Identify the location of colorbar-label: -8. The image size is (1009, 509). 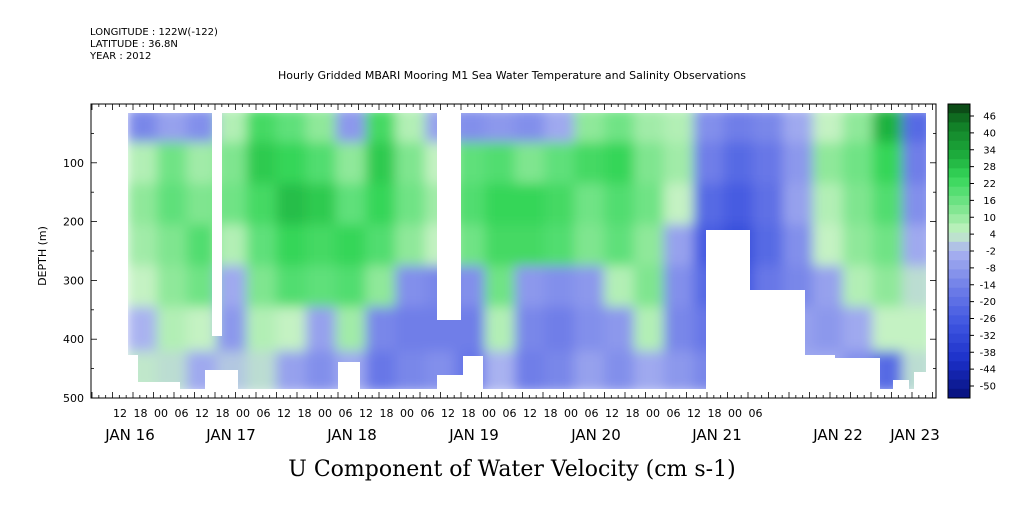
(991, 268).